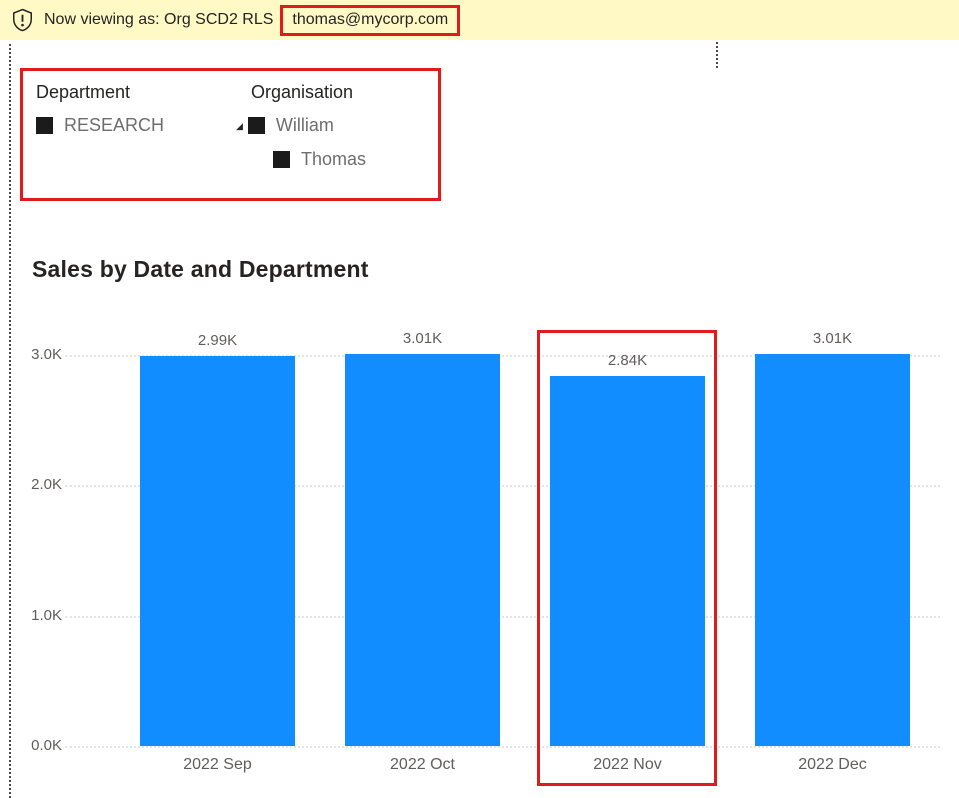 The image size is (959, 798). Describe the element at coordinates (46, 745) in the screenshot. I see `y-axis-tick-label: 0.0K` at that location.